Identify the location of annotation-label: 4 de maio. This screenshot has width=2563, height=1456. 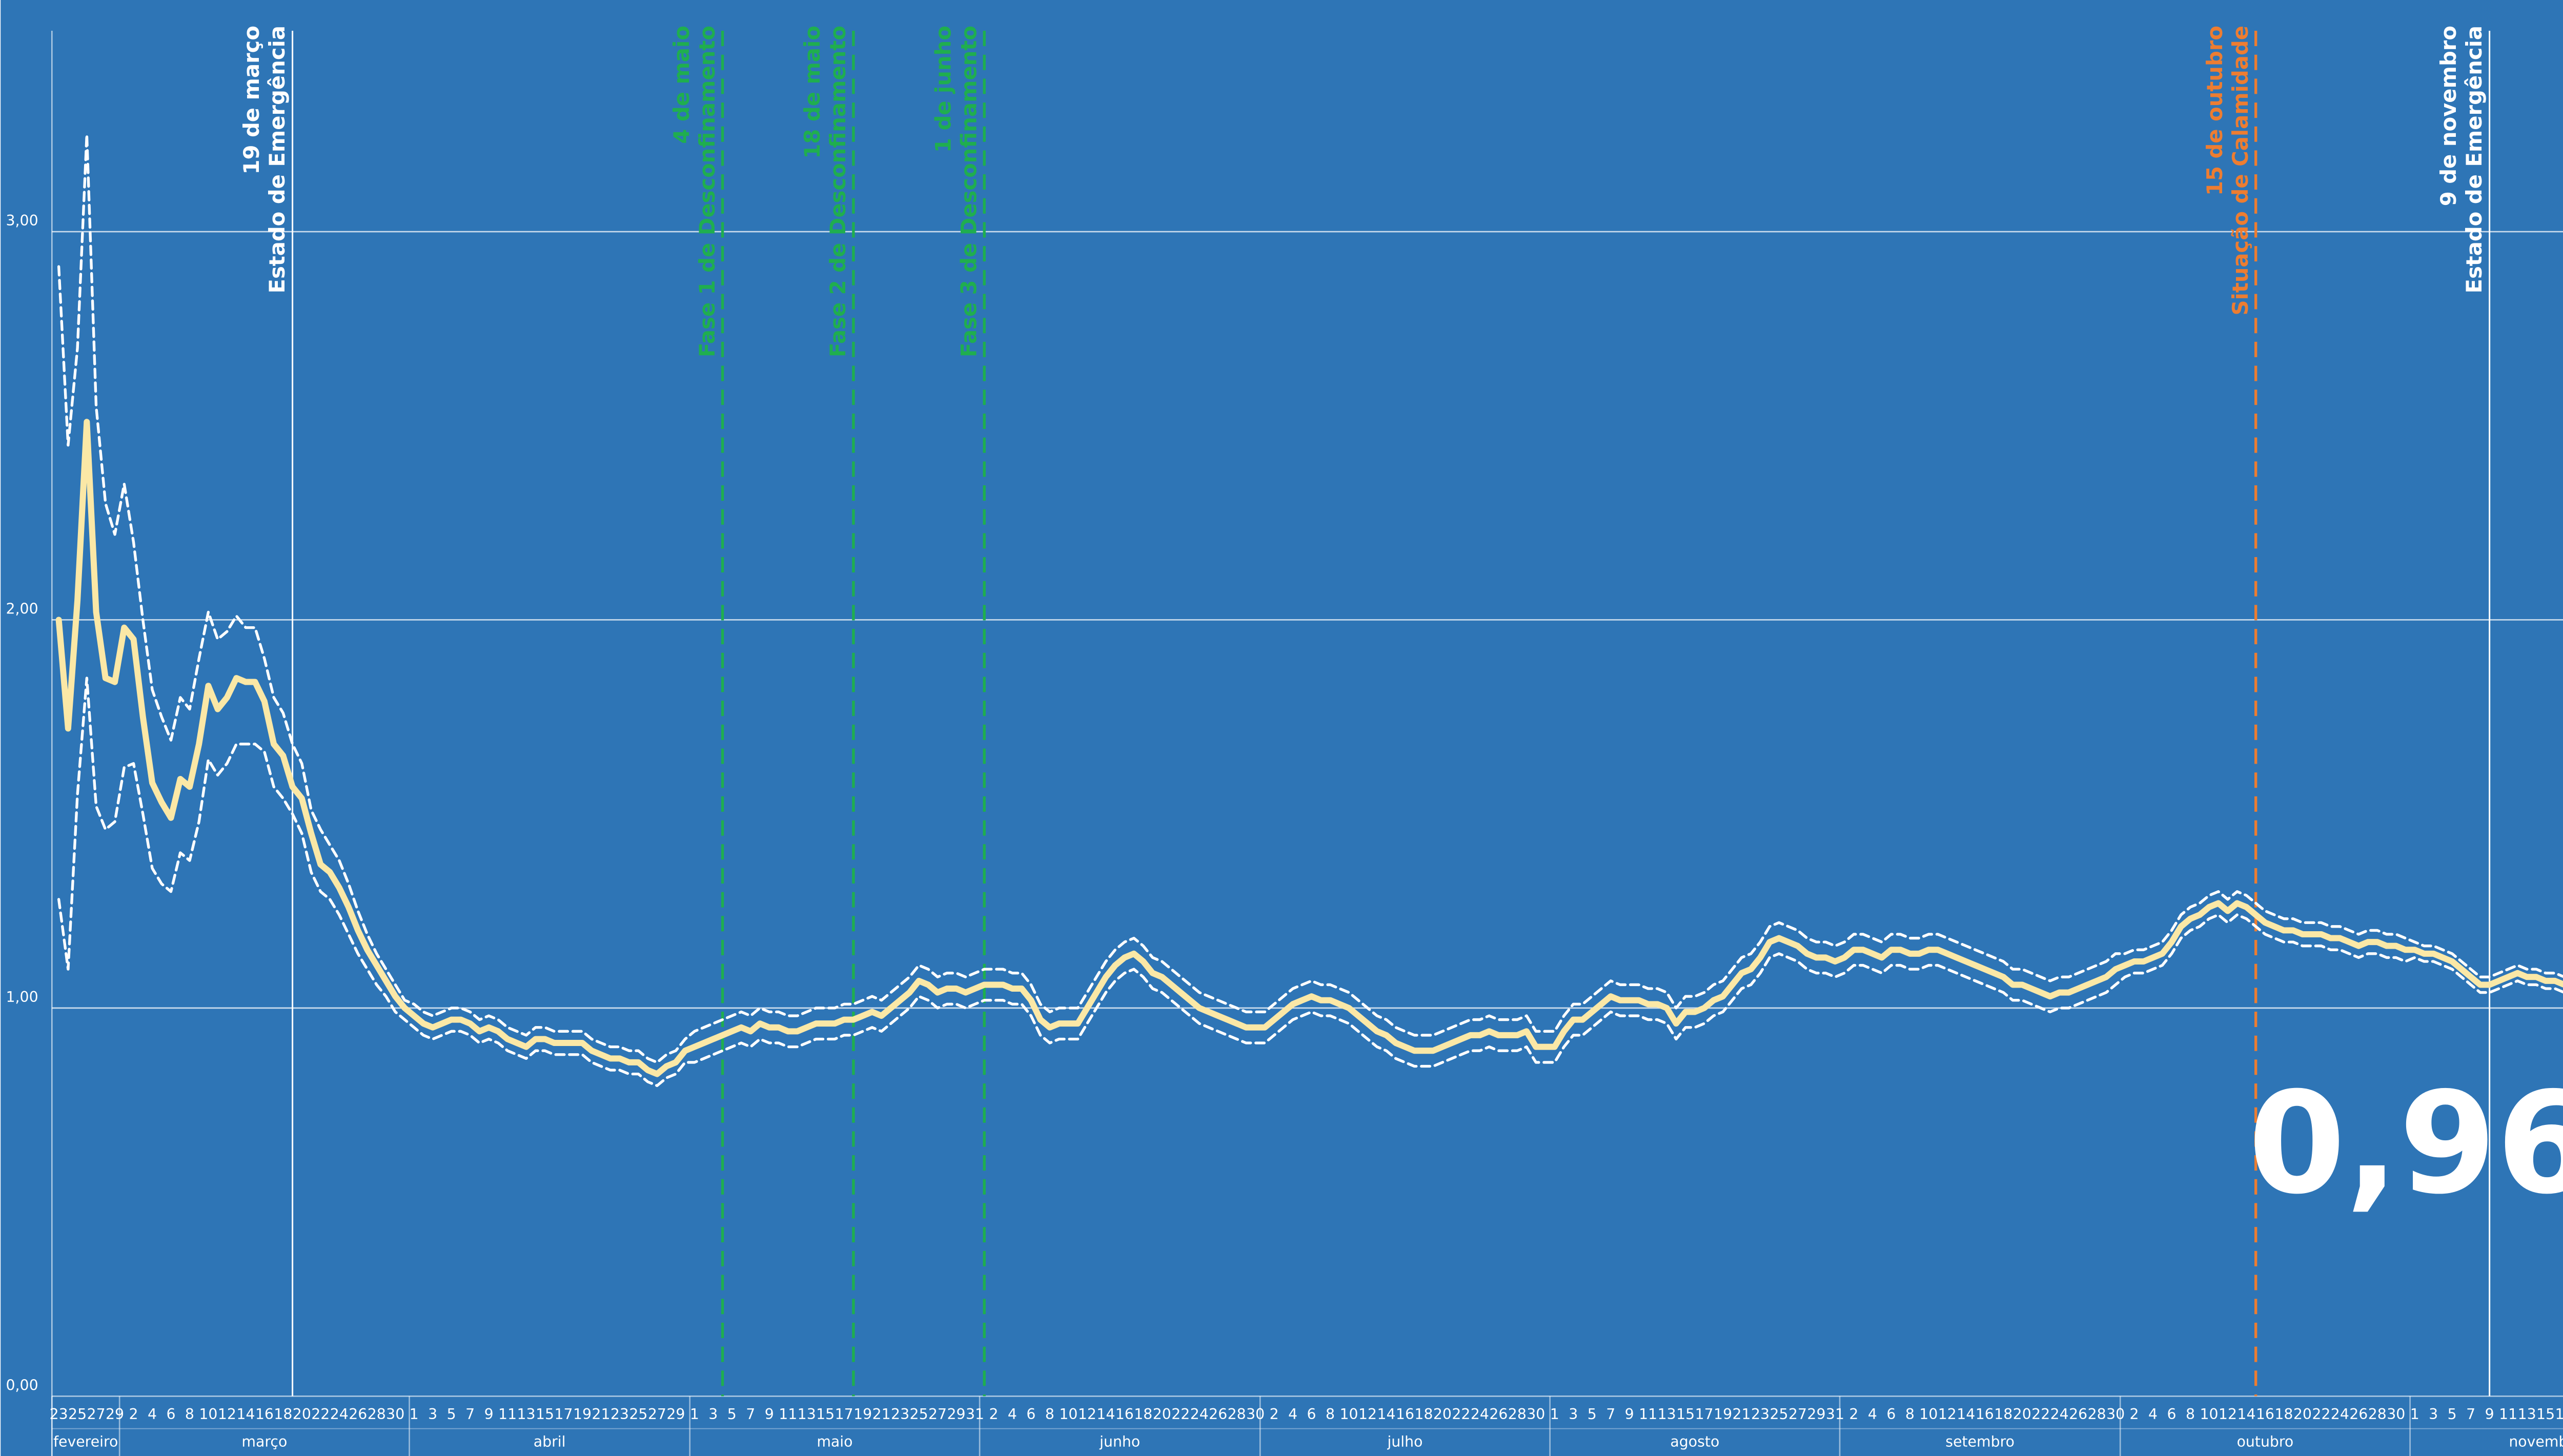
(681, 85).